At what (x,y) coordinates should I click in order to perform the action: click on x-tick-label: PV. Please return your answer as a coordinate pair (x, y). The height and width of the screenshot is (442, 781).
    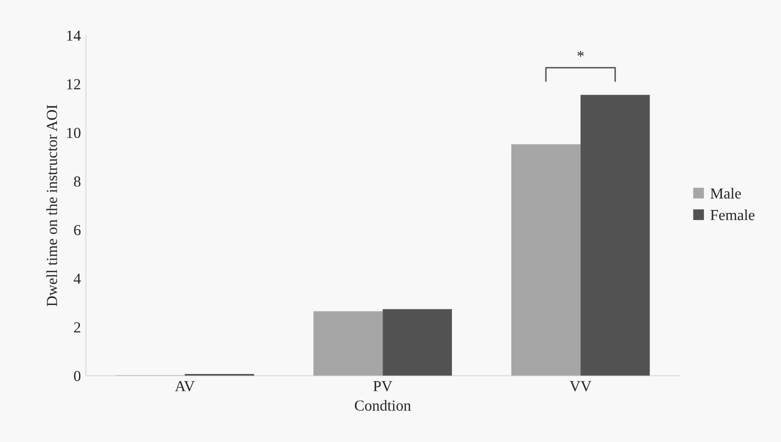
    Looking at the image, I should click on (382, 386).